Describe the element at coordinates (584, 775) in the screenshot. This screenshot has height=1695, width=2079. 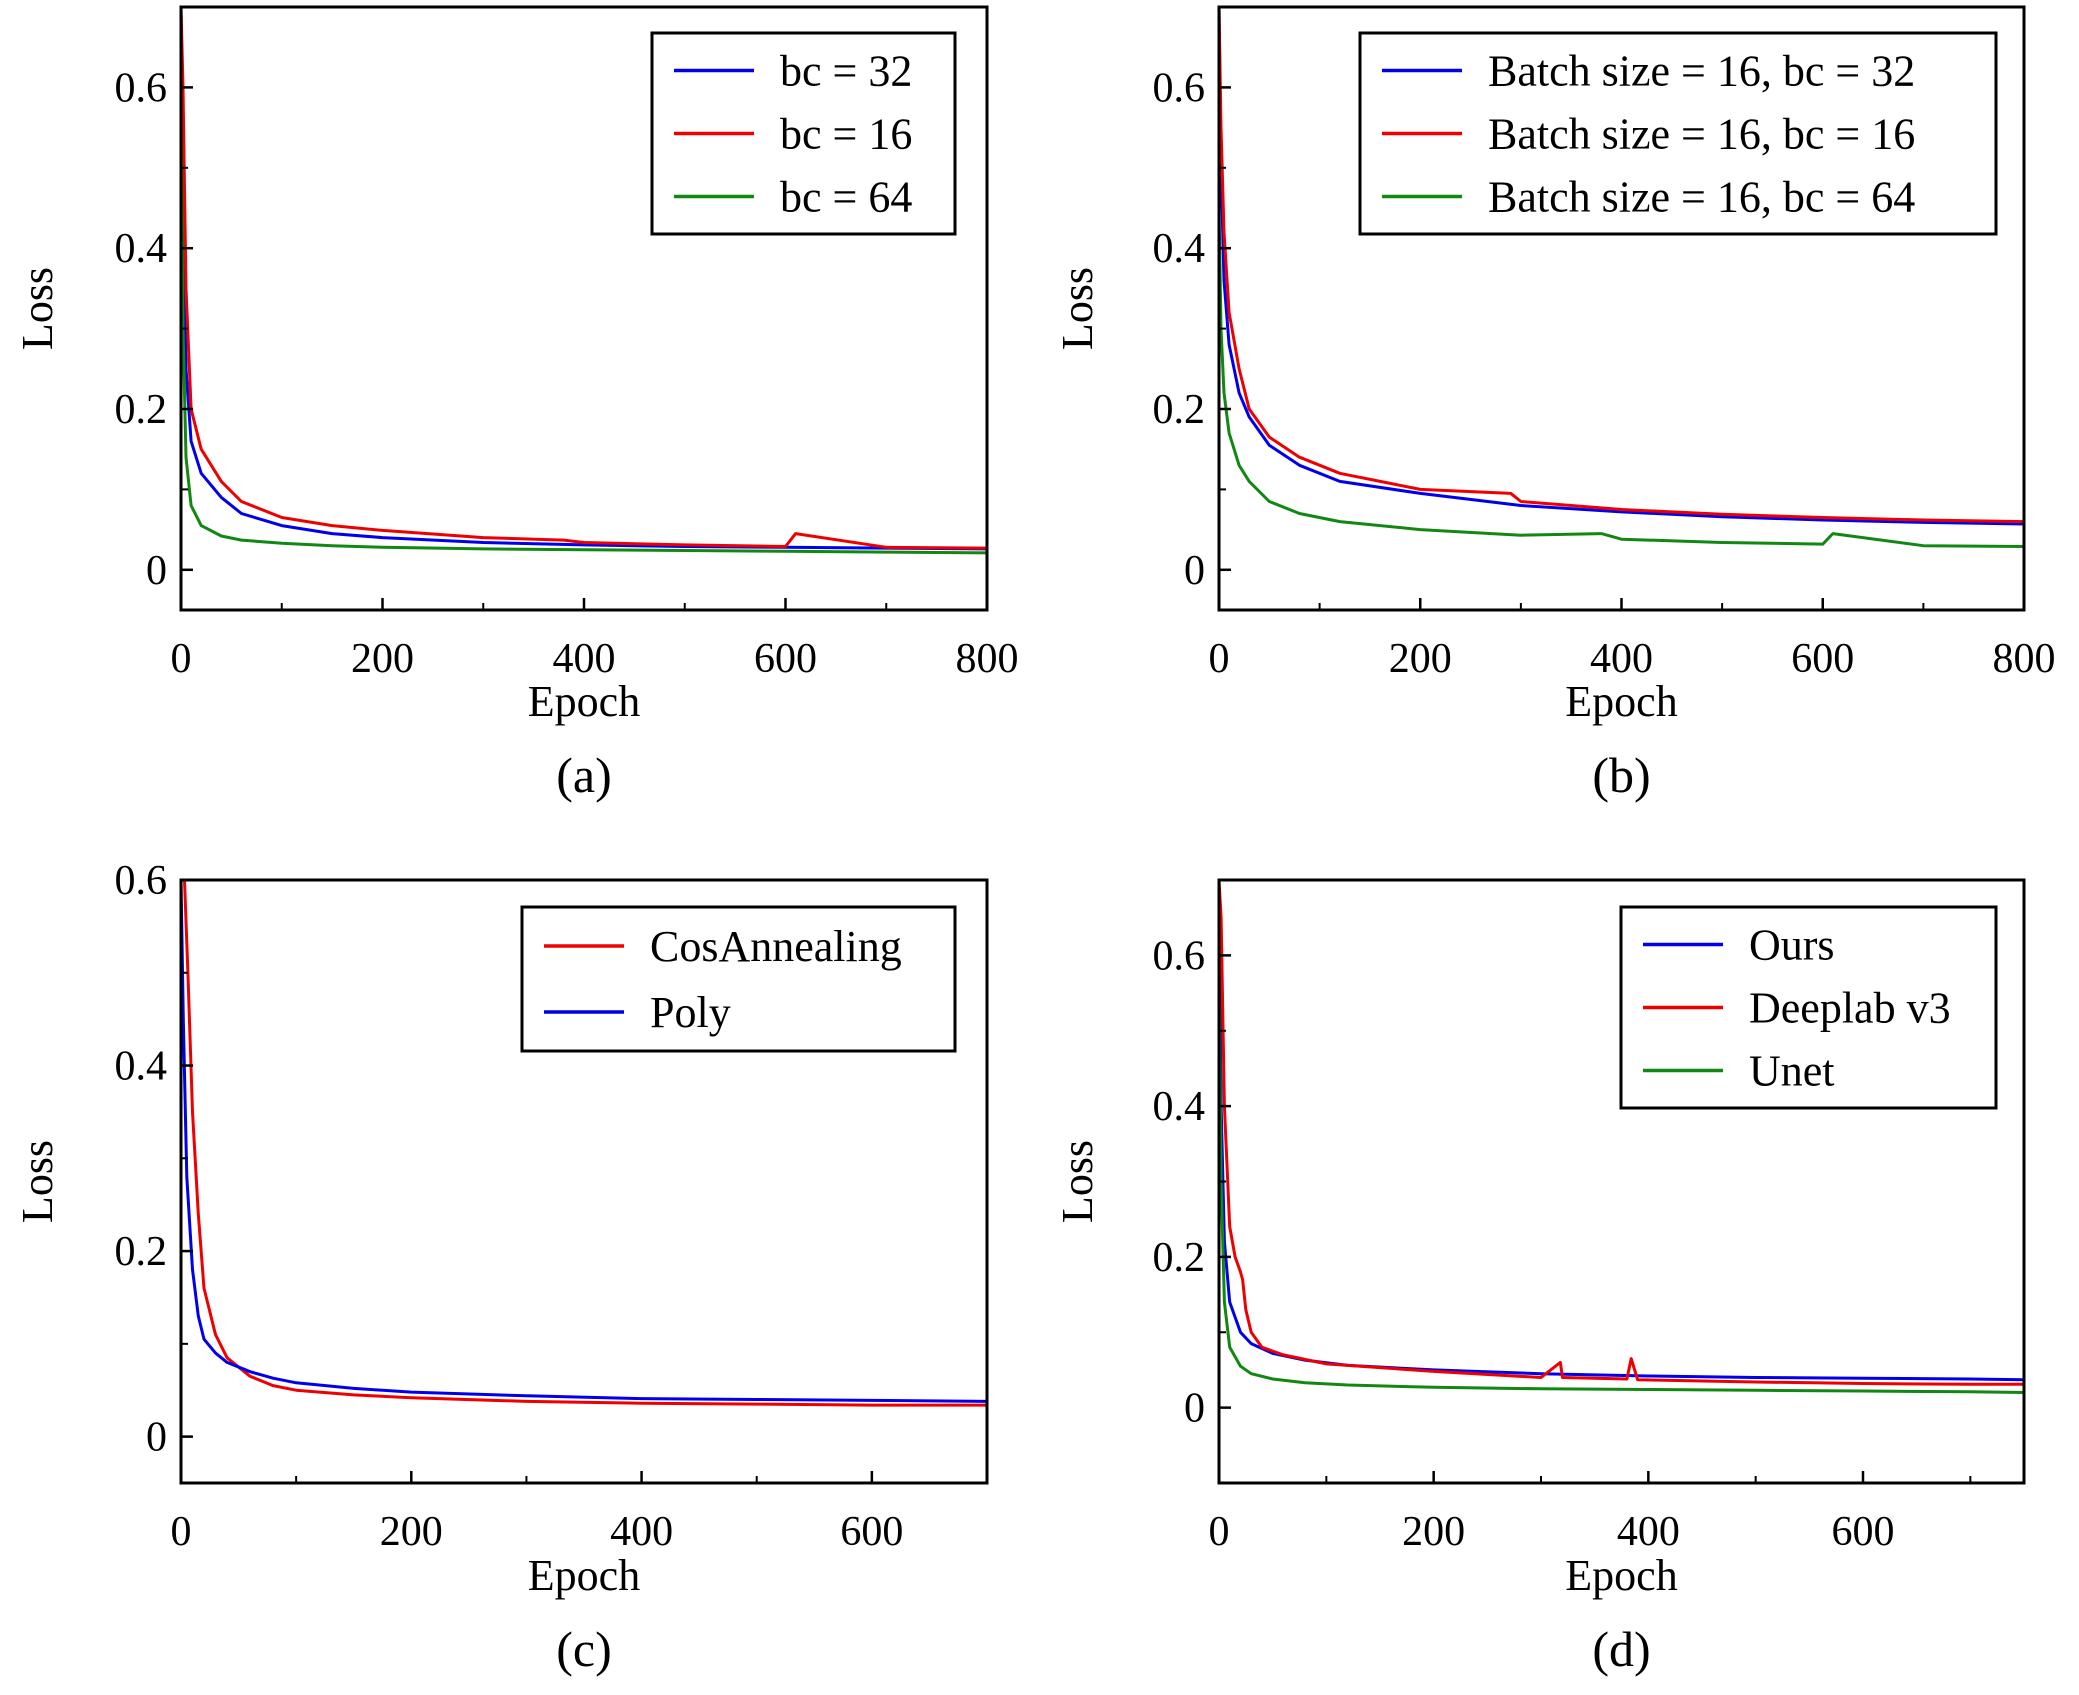
I see `panel-caption: (a)` at that location.